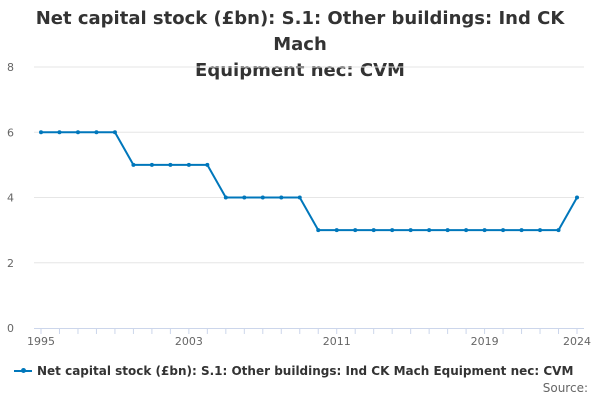 This screenshot has height=400, width=600. Describe the element at coordinates (189, 341) in the screenshot. I see `x-tick-label: 2003` at that location.